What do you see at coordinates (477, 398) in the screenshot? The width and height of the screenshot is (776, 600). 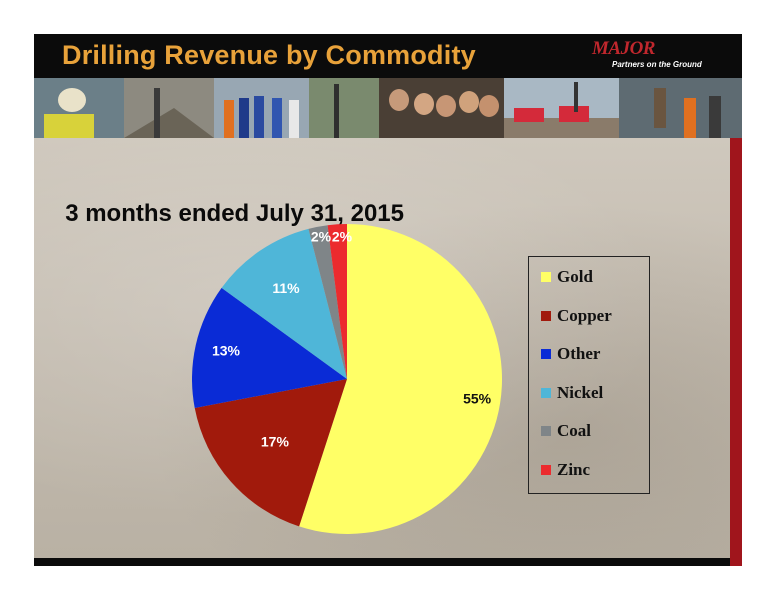 I see `slice-label-gold: 55%` at bounding box center [477, 398].